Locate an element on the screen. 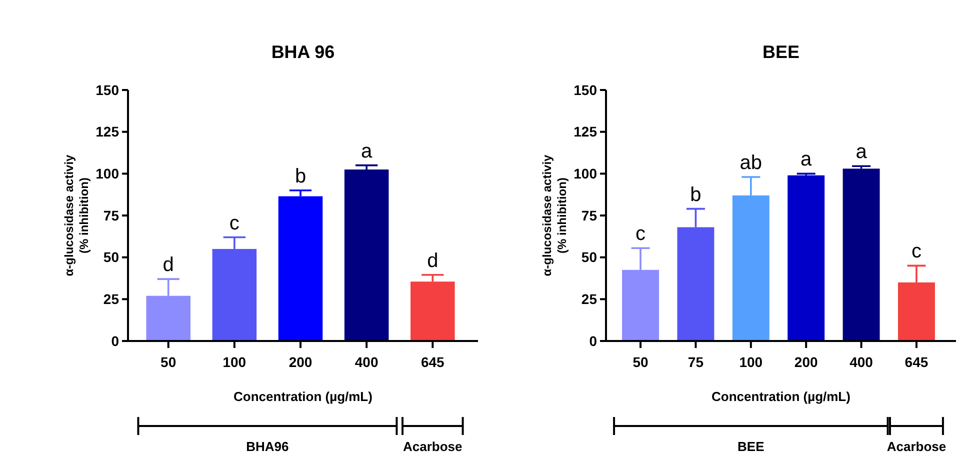 Image resolution: width=972 pixels, height=461 pixels. annotation: ab is located at coordinates (751, 163).